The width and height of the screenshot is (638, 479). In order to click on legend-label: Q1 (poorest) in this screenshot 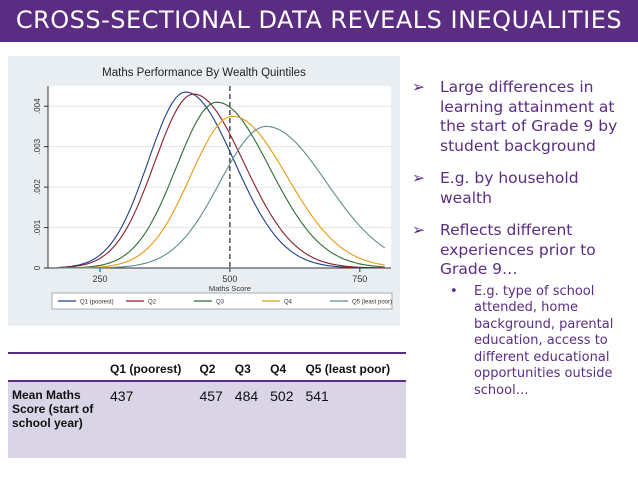, I will do `click(97, 303)`.